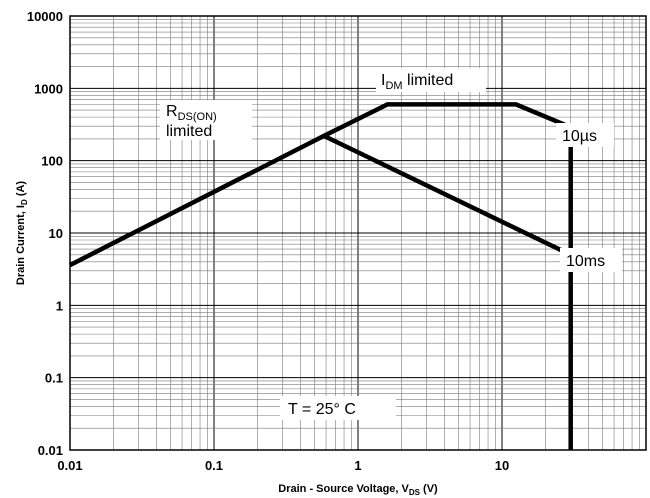 The image size is (650, 498). Describe the element at coordinates (502, 465) in the screenshot. I see `x-tick-label: 10` at that location.